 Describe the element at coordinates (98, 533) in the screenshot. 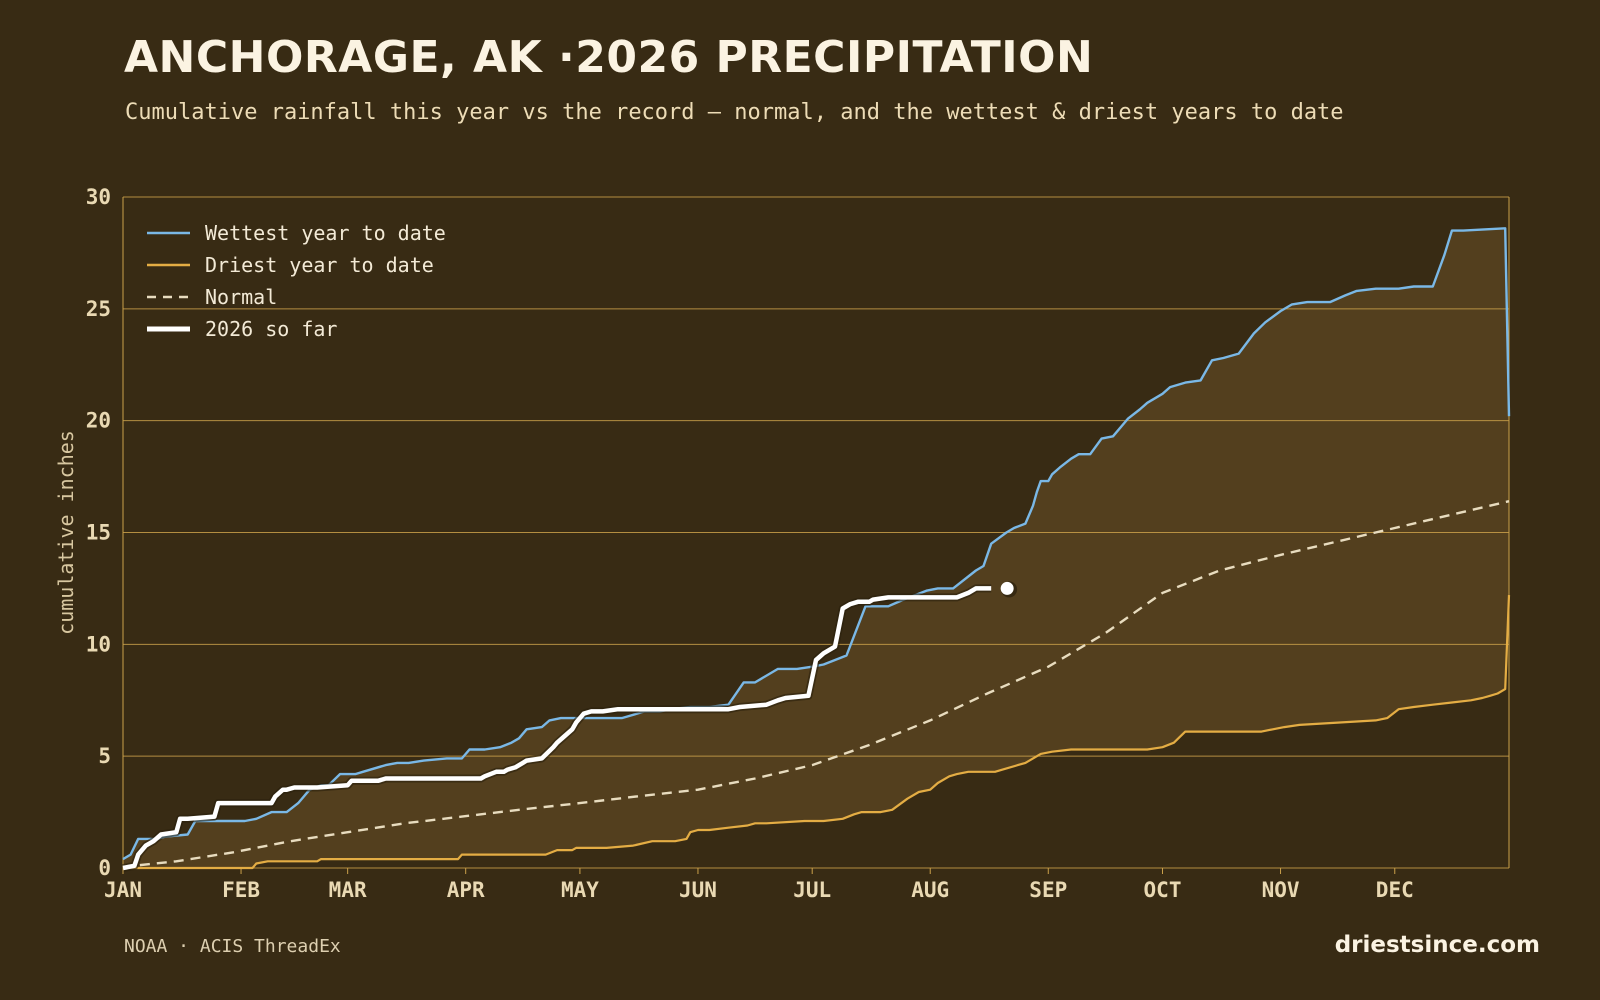

I see `y-tick-label: 15` at that location.